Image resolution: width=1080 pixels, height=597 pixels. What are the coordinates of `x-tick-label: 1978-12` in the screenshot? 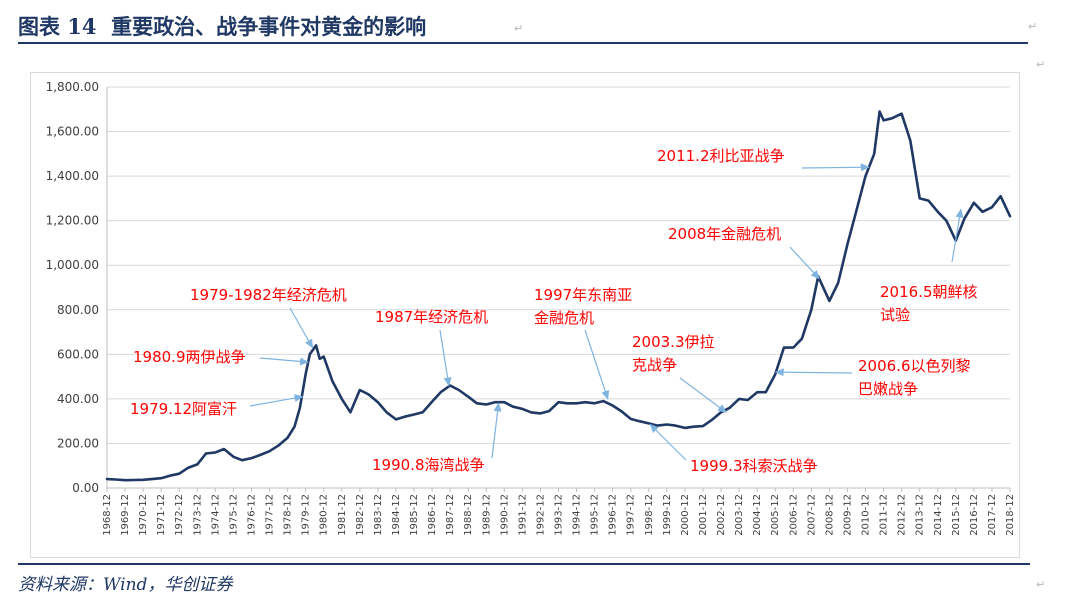 It's located at (288, 515).